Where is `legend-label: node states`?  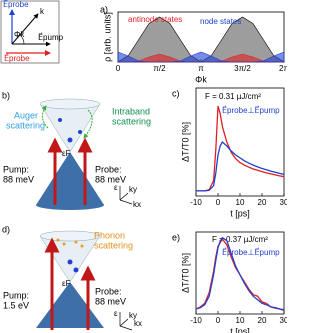
legend-label: node states is located at coordinates (220, 21).